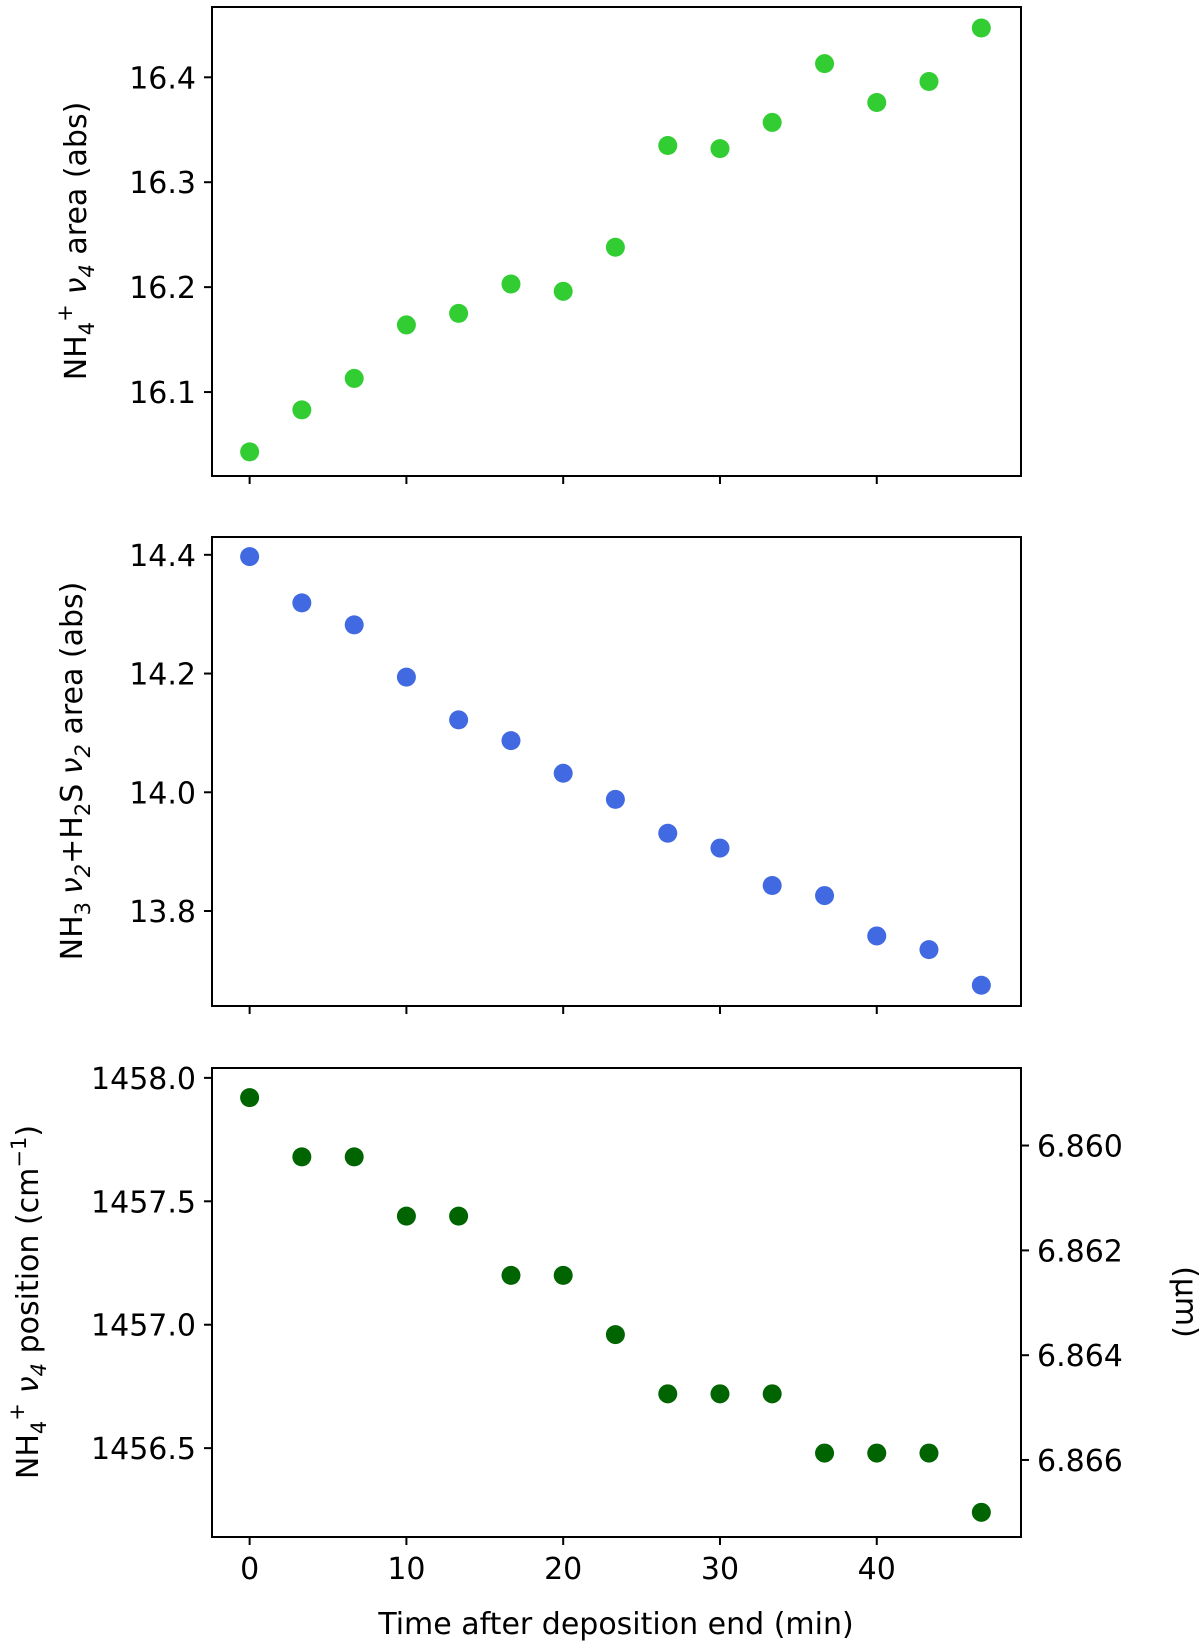 The image size is (1200, 1648). What do you see at coordinates (162, 912) in the screenshot?
I see `y-tick-label: 13.8` at bounding box center [162, 912].